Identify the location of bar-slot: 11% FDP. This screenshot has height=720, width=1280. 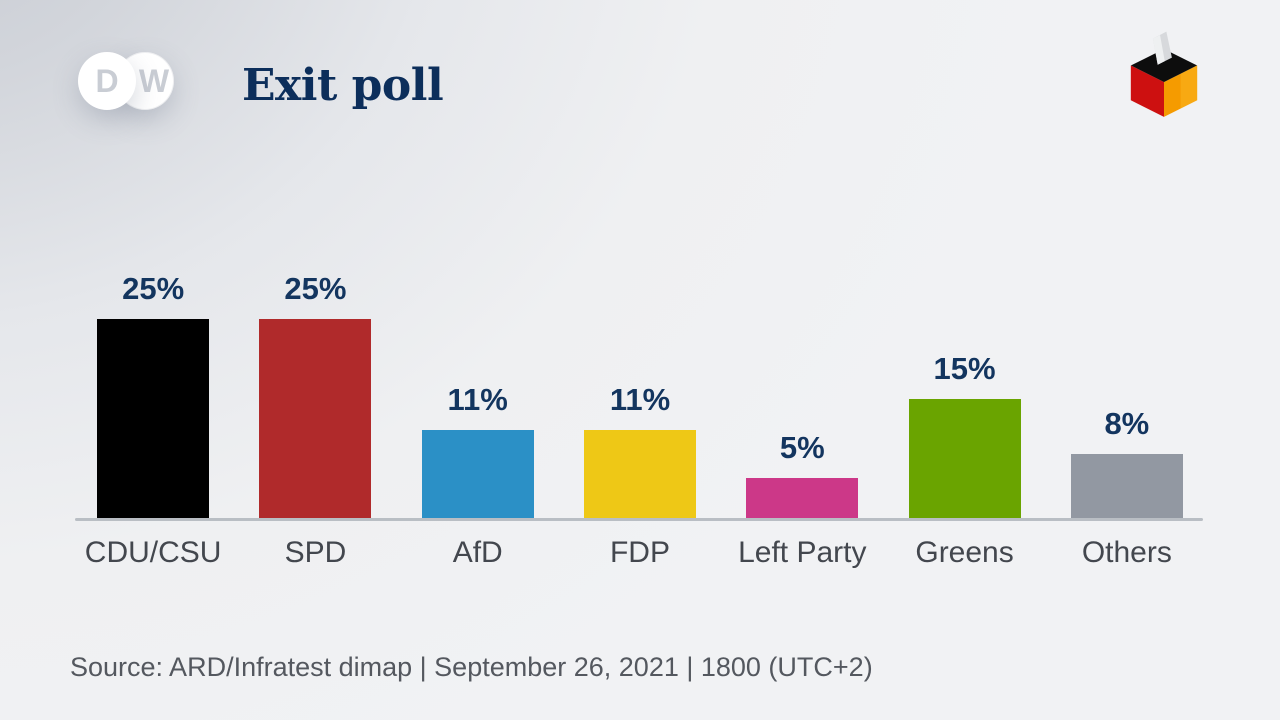
(640, 360).